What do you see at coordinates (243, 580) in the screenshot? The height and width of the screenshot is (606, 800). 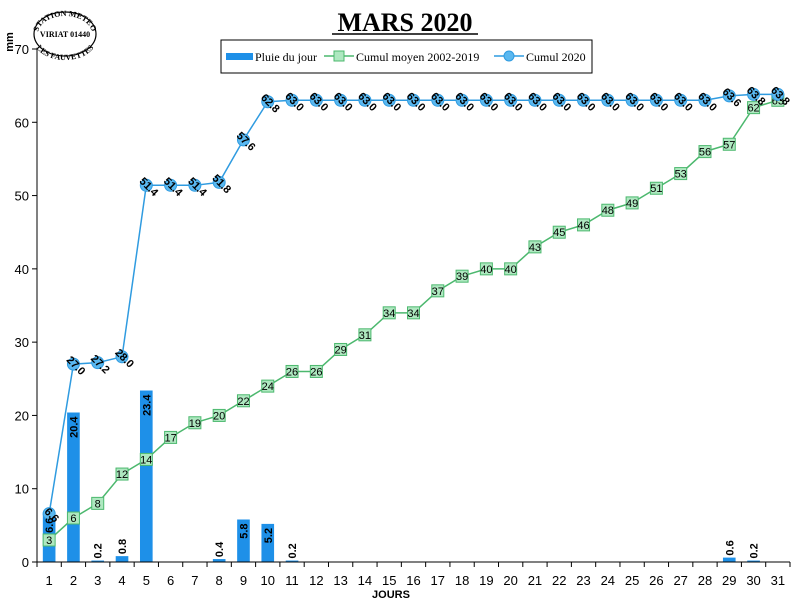 I see `x-tick-label: 9` at bounding box center [243, 580].